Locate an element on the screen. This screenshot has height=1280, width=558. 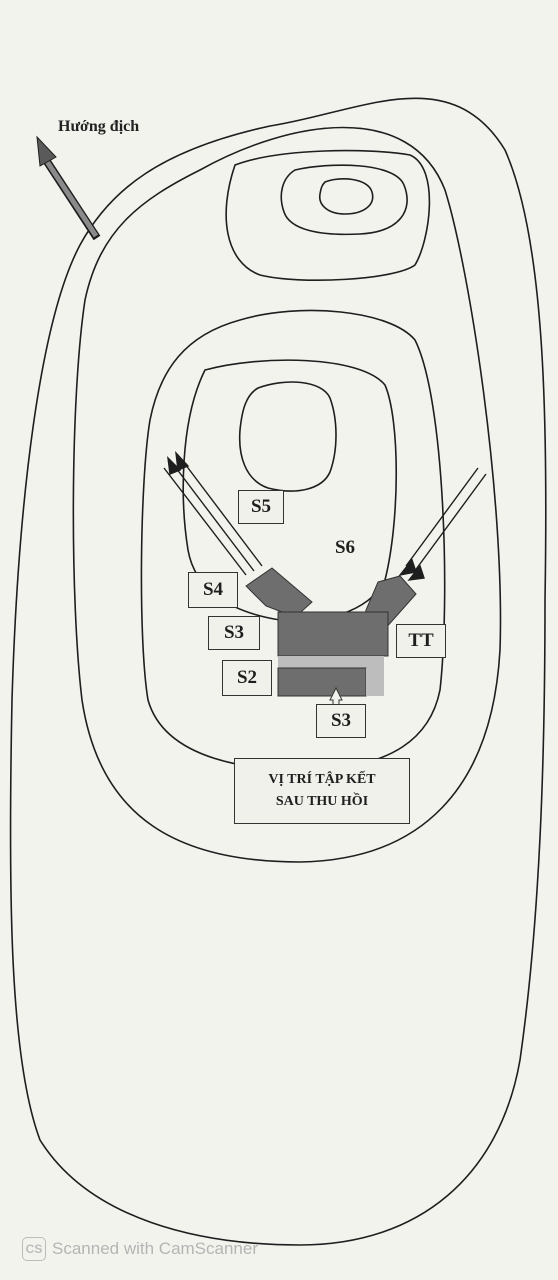
contour-summit-middle is located at coordinates (344, 200).